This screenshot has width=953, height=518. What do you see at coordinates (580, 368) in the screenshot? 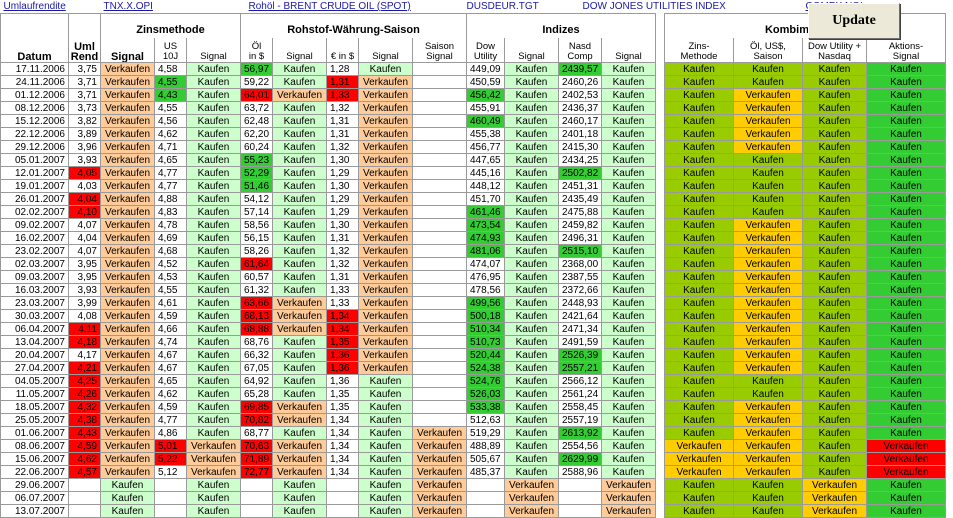
I see `cell-nasd: 2557,21` at bounding box center [580, 368].